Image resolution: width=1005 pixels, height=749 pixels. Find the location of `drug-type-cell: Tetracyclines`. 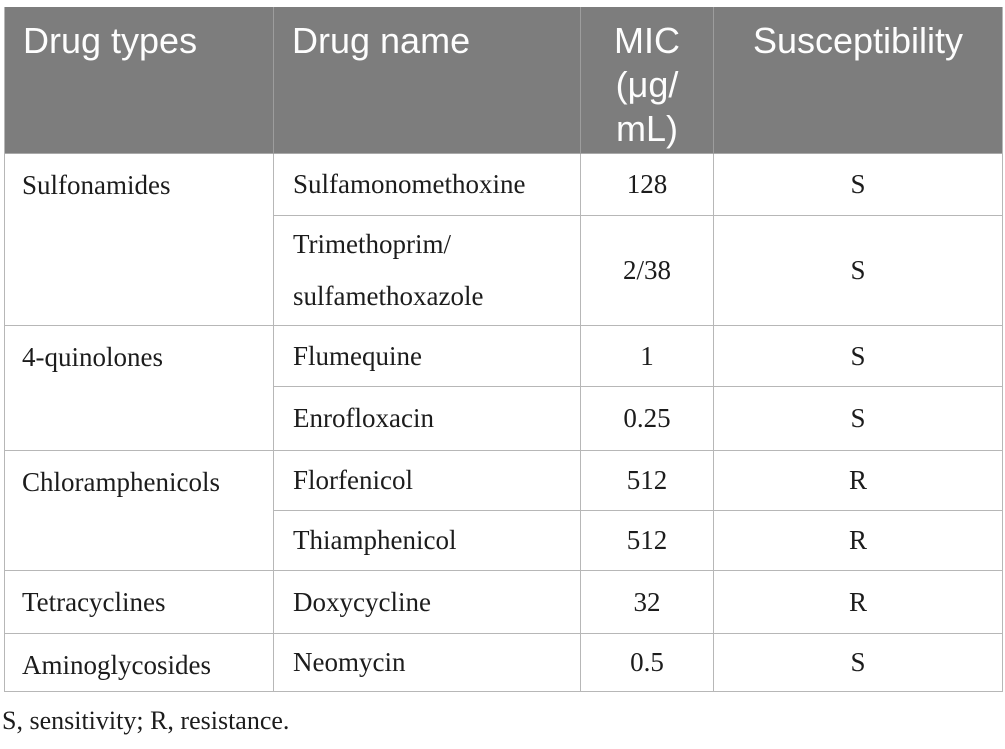

drug-type-cell: Tetracyclines is located at coordinates (139, 601).